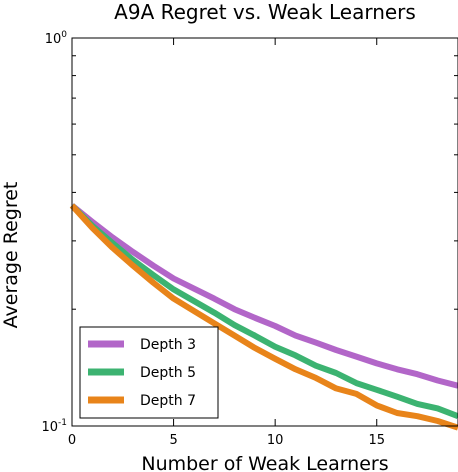 The image size is (458, 472). Describe the element at coordinates (168, 345) in the screenshot. I see `legend-label-1: Depth 3` at that location.